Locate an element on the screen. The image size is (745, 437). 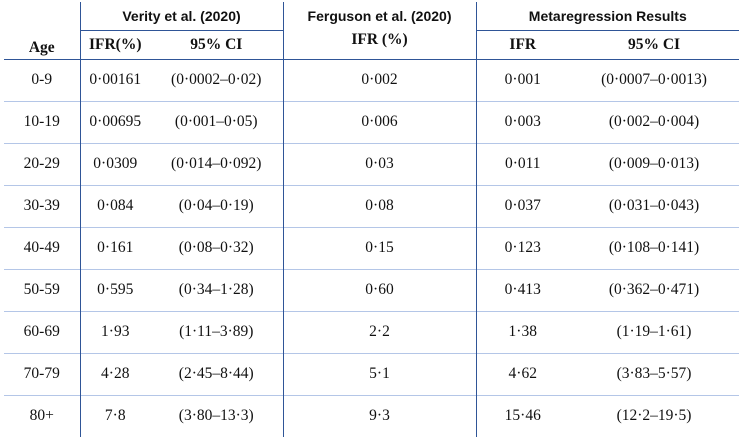
ferguson-ifr-cell: 0·60 is located at coordinates (379, 290).